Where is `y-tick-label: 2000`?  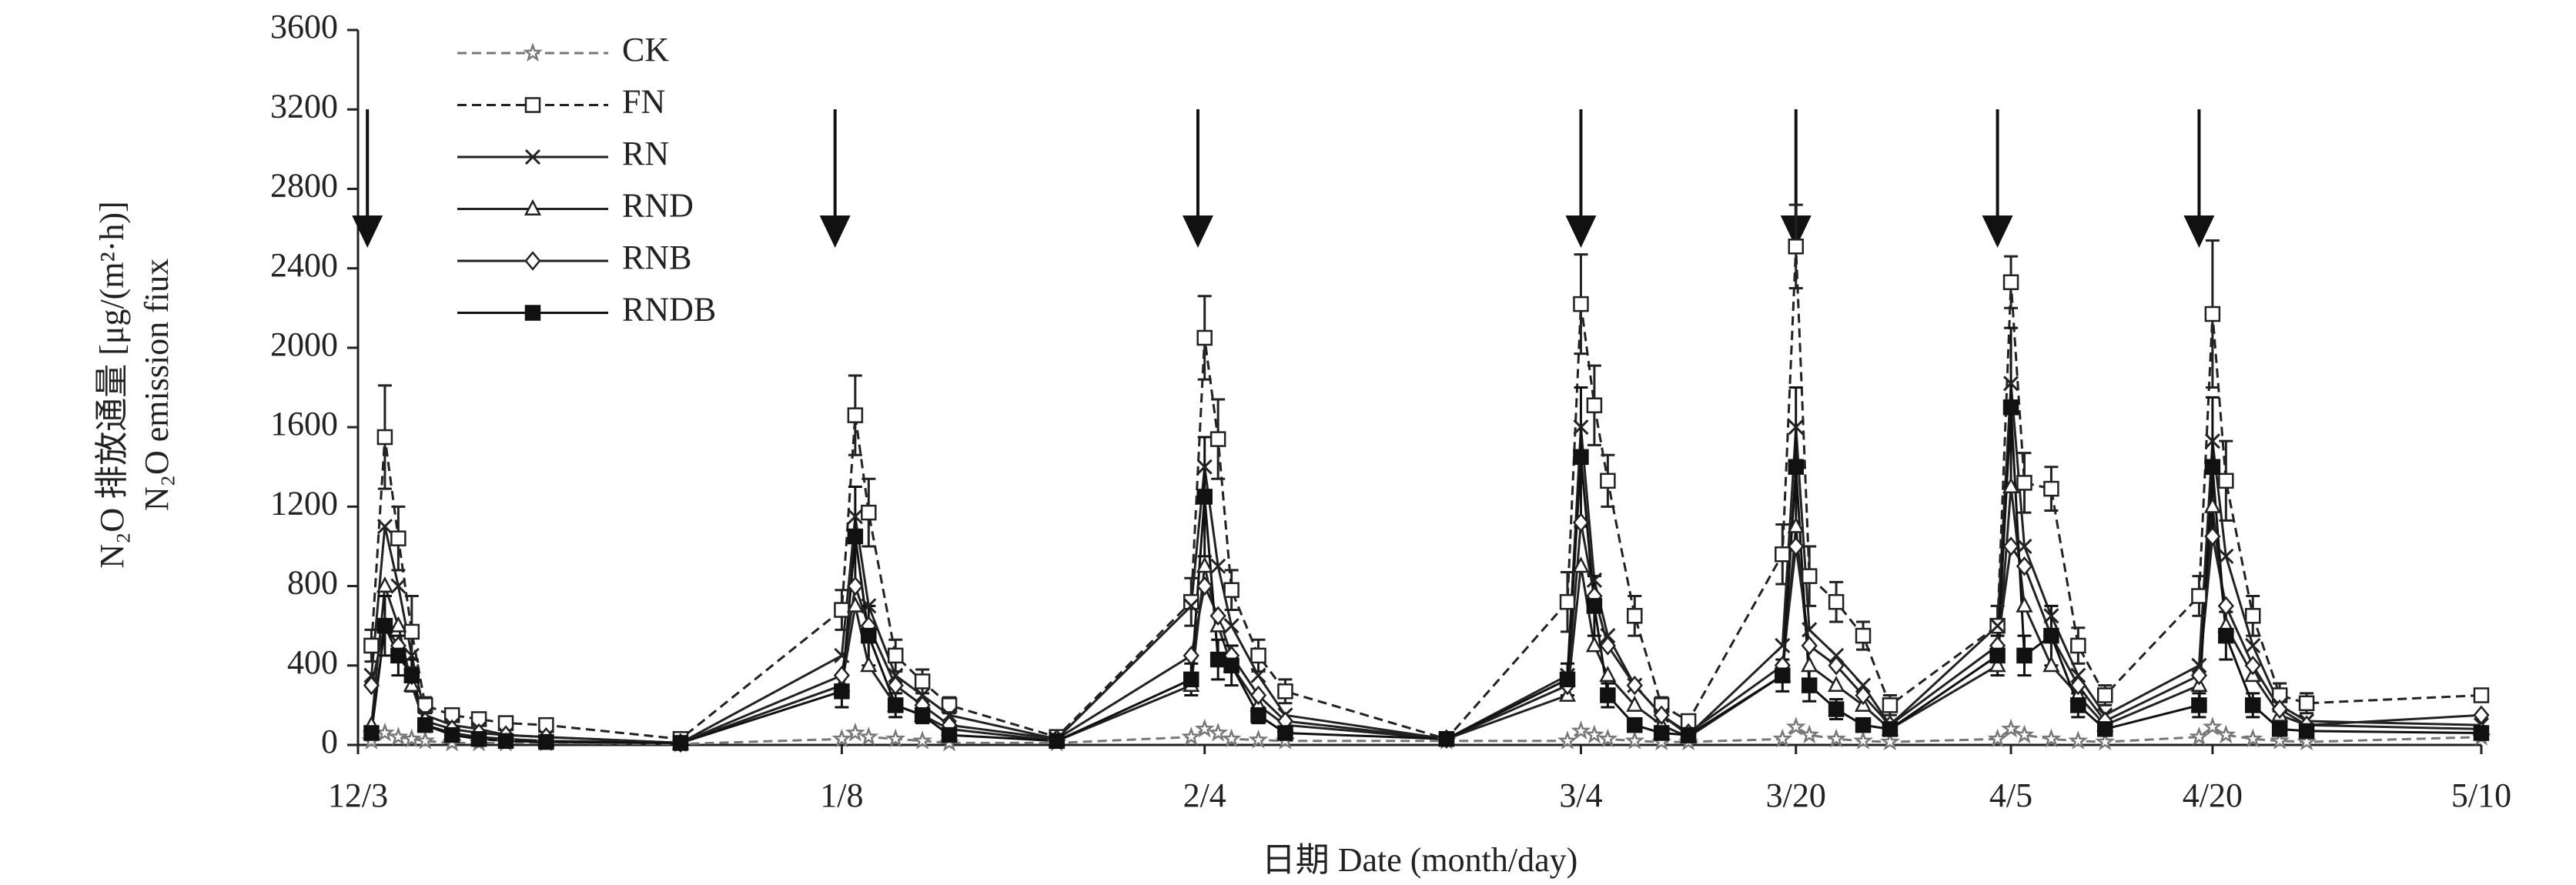 y-tick-label: 2000 is located at coordinates (304, 344).